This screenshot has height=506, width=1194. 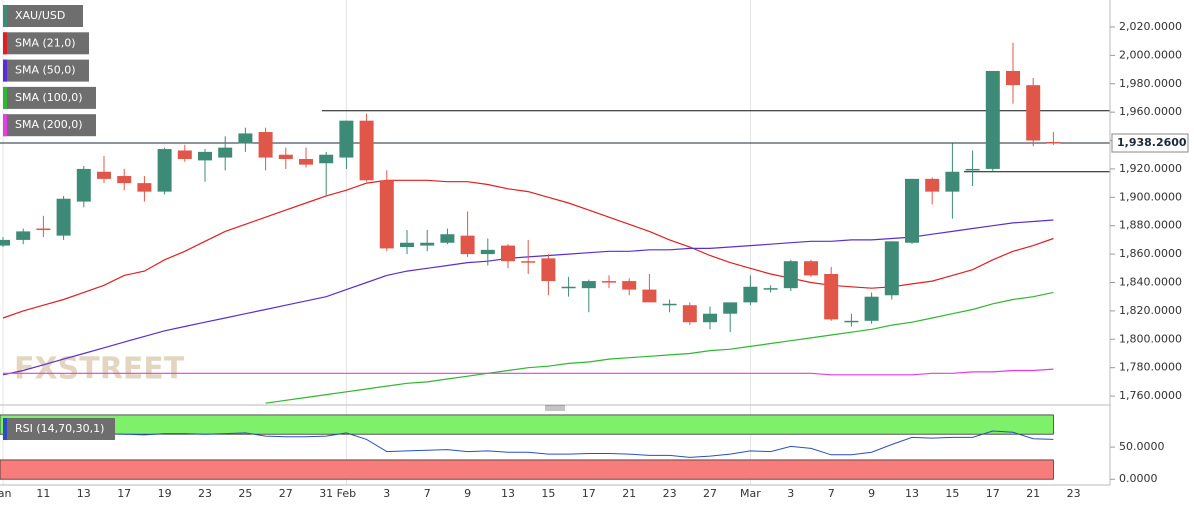 I want to click on legend-item: XAU/USD, so click(x=43, y=16).